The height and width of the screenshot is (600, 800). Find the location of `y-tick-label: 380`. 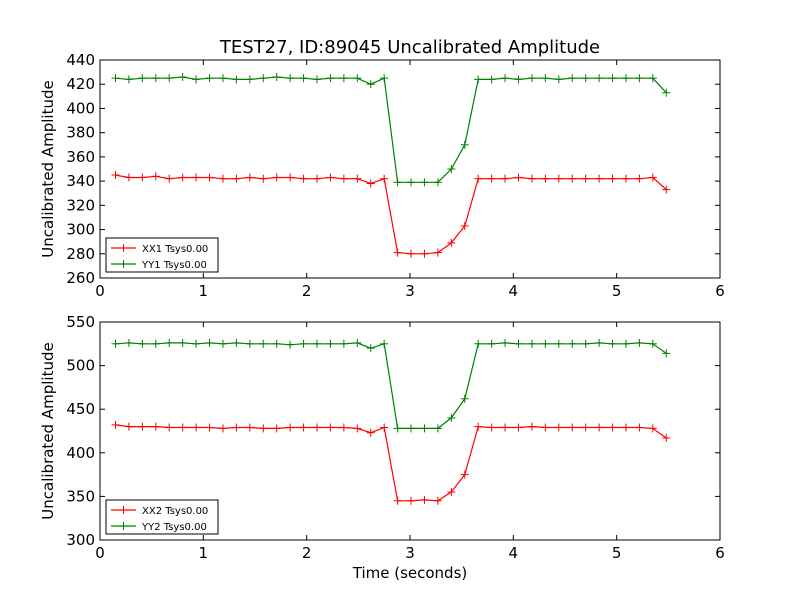

y-tick-label: 380 is located at coordinates (80, 133).